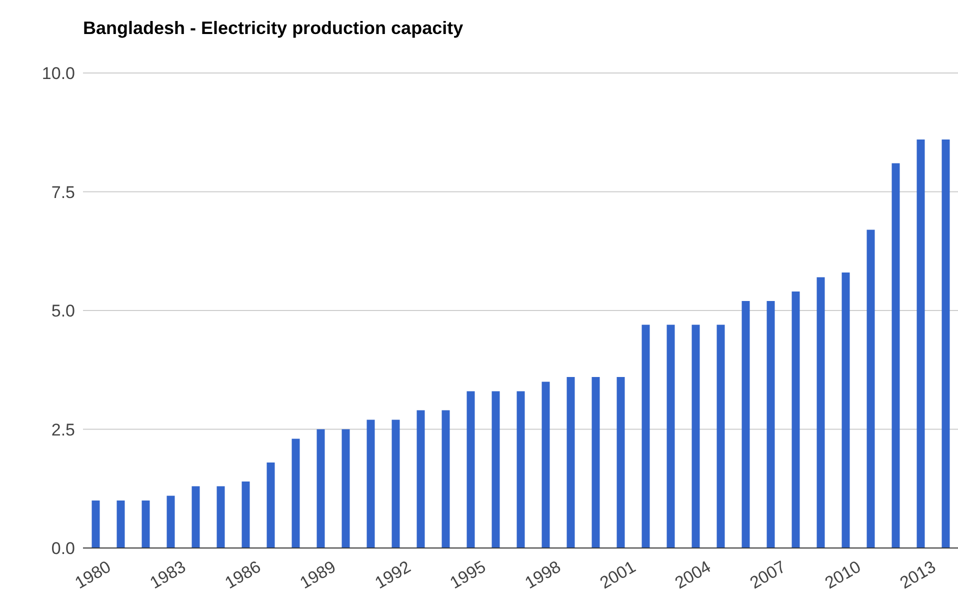 This screenshot has height=609, width=958. Describe the element at coordinates (693, 575) in the screenshot. I see `x-tick-label: 2004` at that location.